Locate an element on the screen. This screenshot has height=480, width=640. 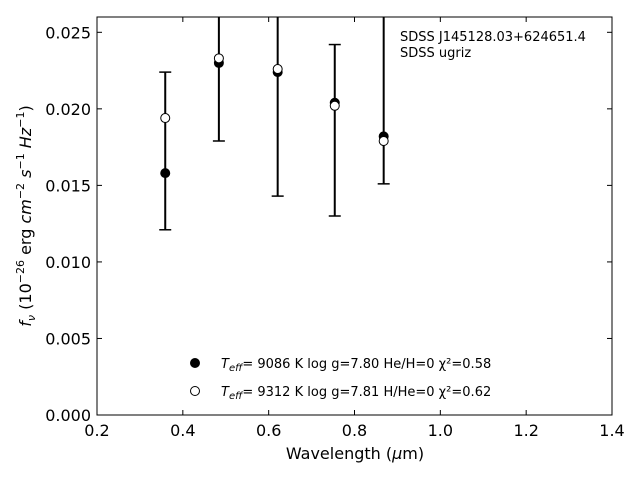
legend-entry-2: Teff= 9312 K log g=7.81 H/He=0 χ²=0.62 is located at coordinates (356, 393).